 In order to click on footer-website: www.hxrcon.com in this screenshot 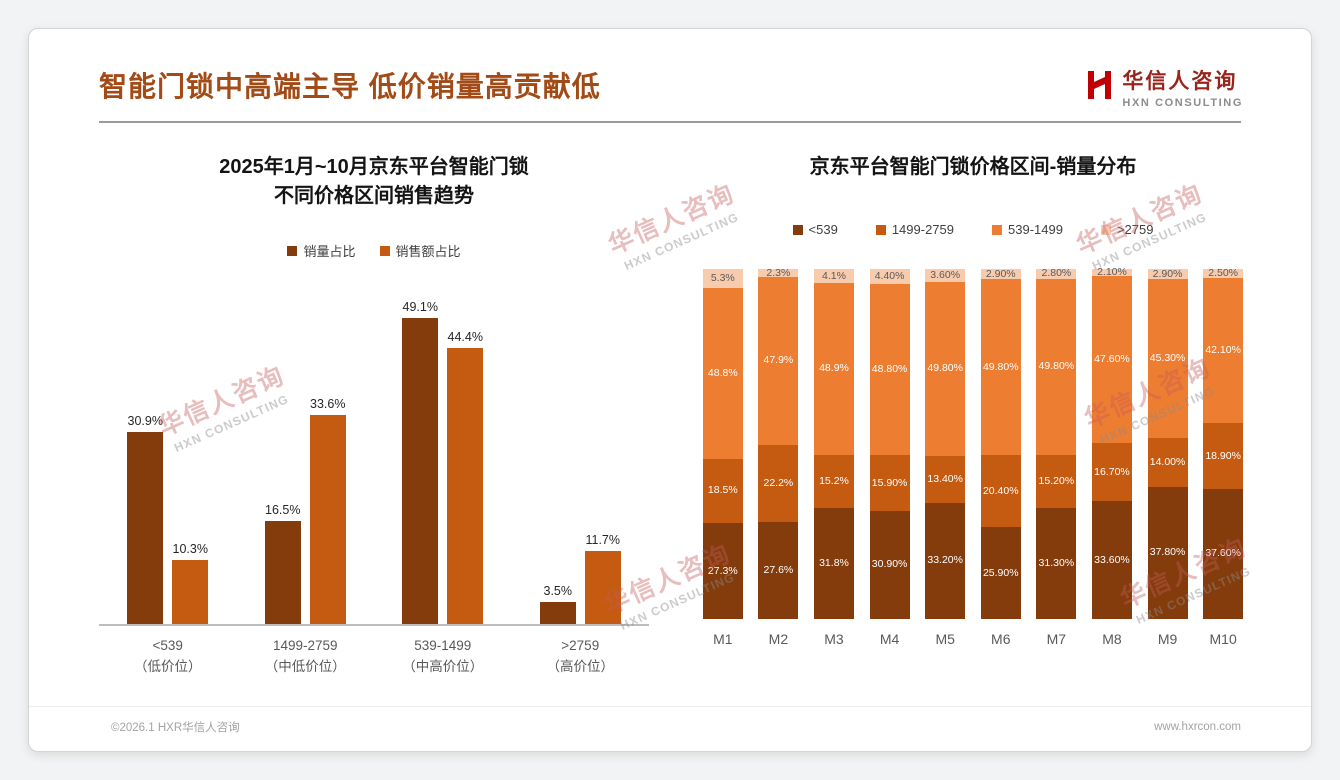, I will do `click(1197, 727)`.